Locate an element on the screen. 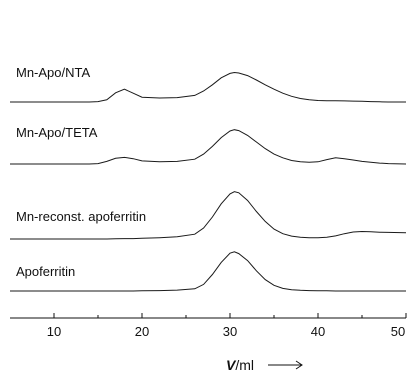 This screenshot has width=416, height=376. x-tick-label-20: 20 is located at coordinates (142, 331).